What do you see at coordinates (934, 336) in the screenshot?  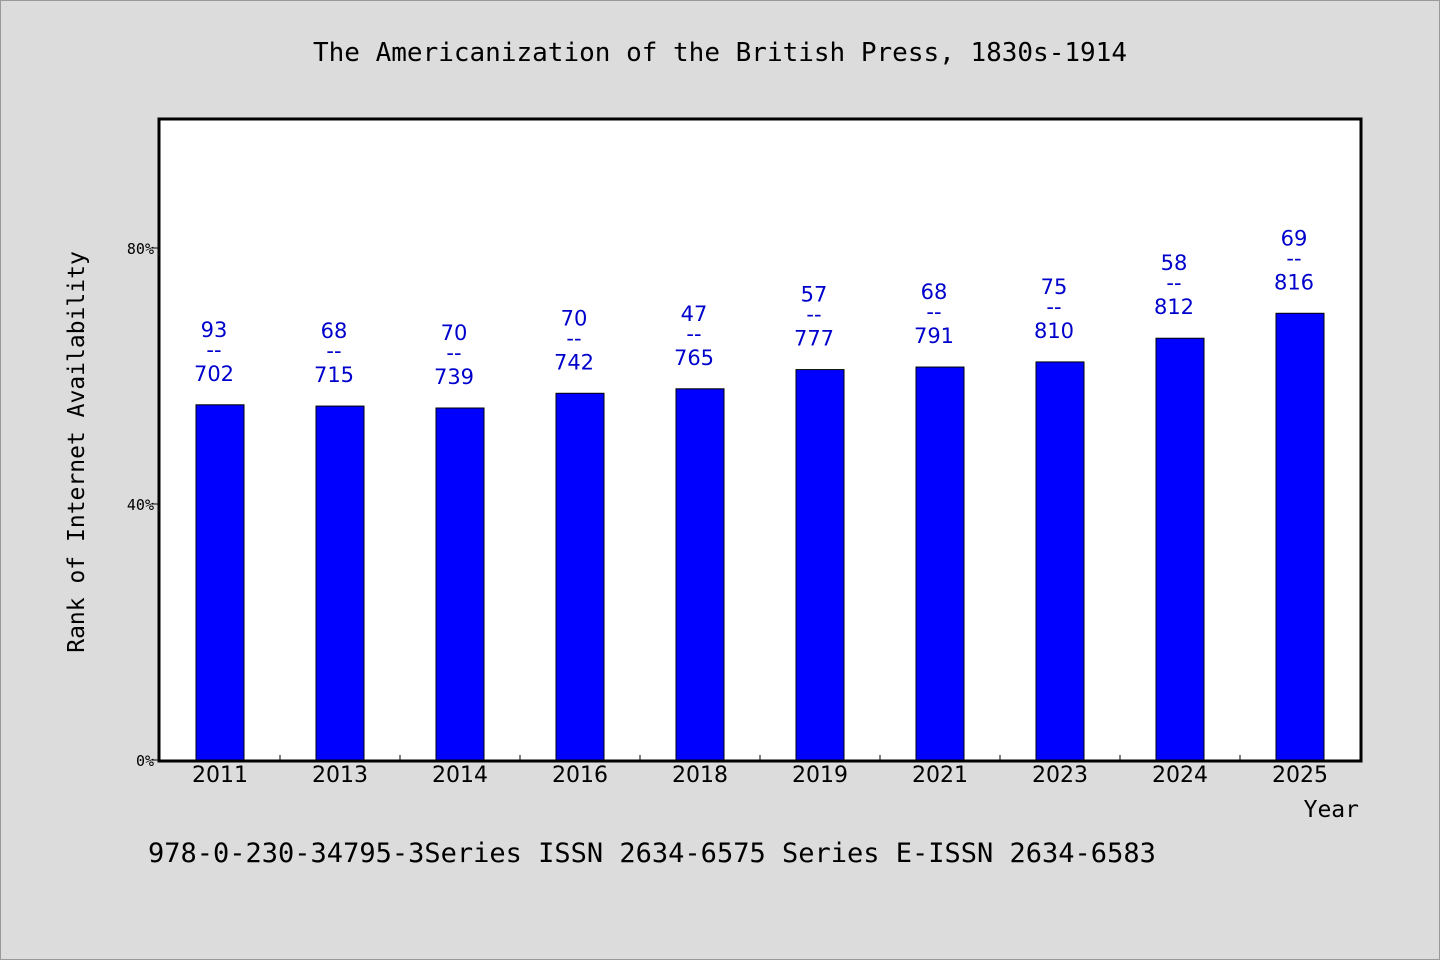 I see `data-label-bottom: 791` at bounding box center [934, 336].